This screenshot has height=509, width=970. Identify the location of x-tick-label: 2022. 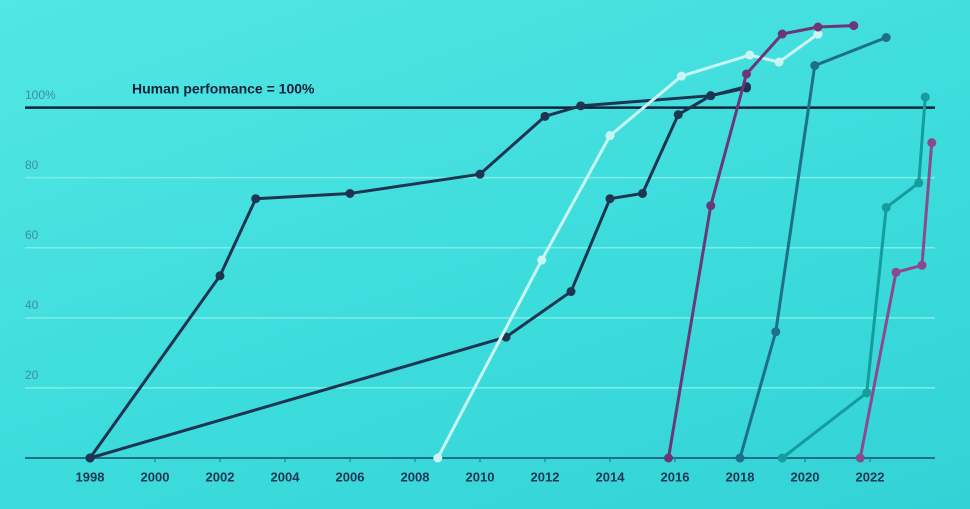
(870, 476).